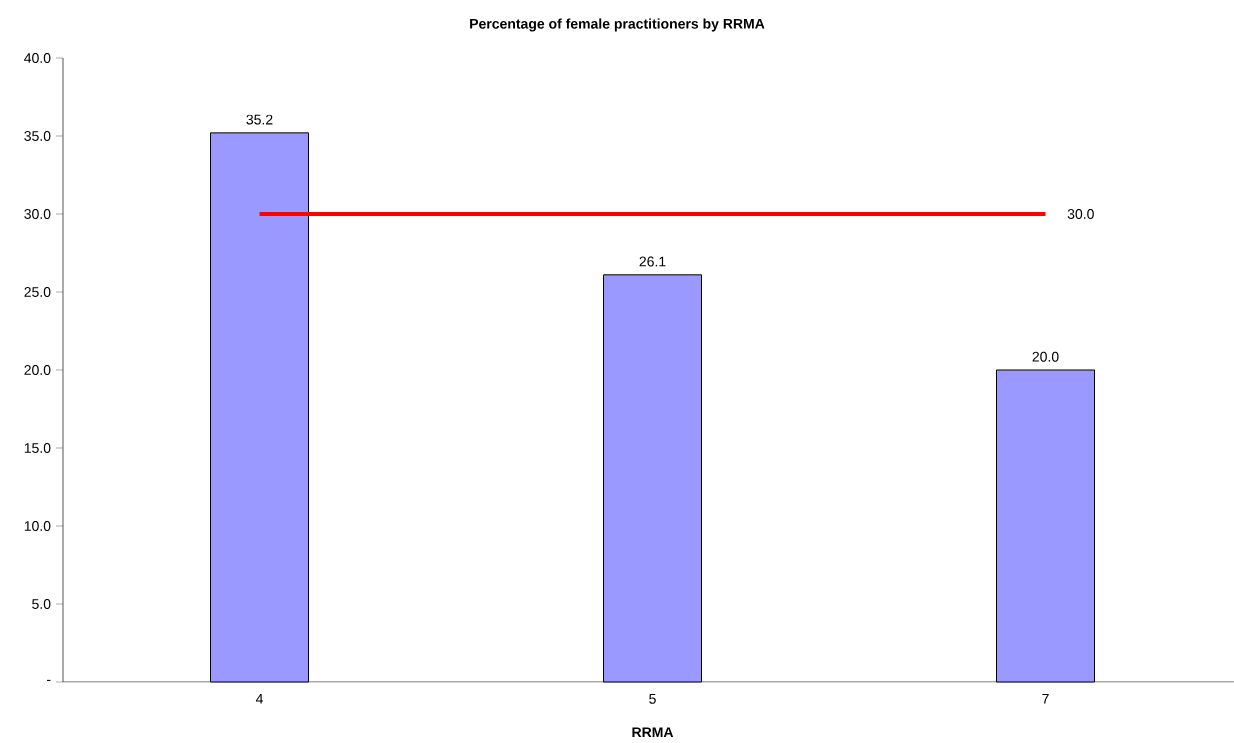  What do you see at coordinates (259, 119) in the screenshot?
I see `data-label: 35.2` at bounding box center [259, 119].